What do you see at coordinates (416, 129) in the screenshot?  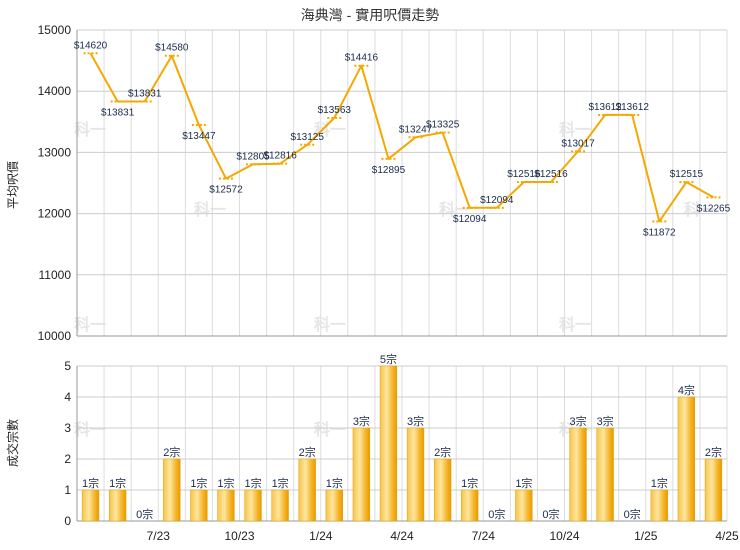 I see `price-data-label: $13247` at bounding box center [416, 129].